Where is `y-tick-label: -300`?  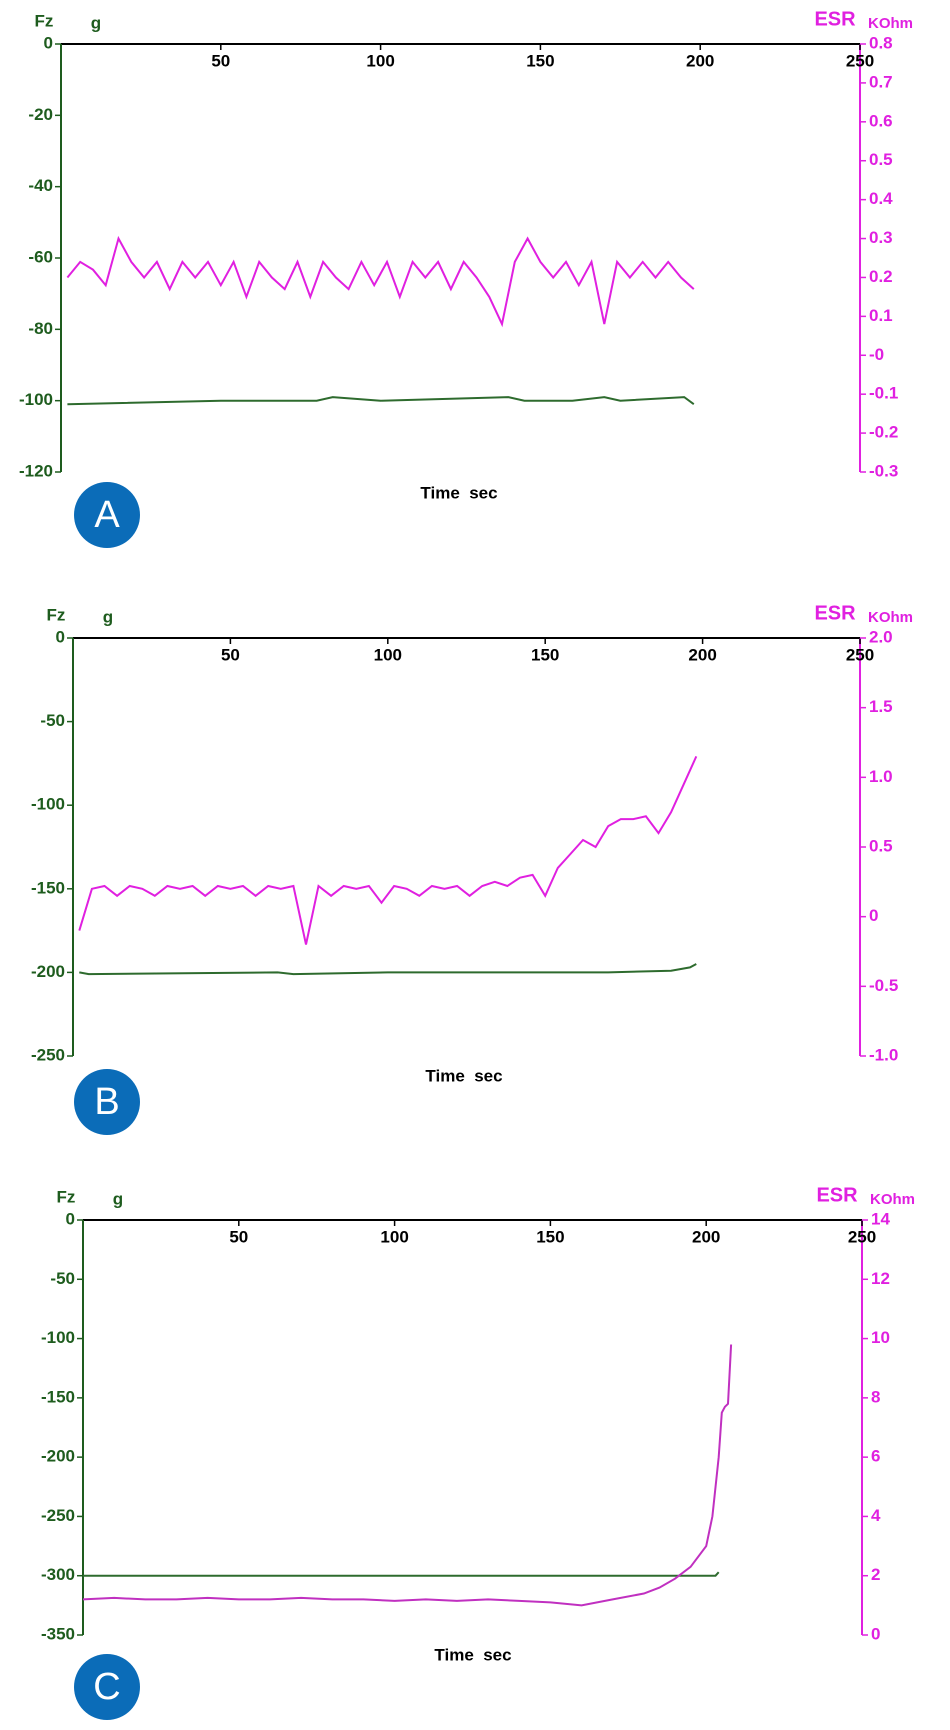
y-tick-label: -300 is located at coordinates (58, 1574).